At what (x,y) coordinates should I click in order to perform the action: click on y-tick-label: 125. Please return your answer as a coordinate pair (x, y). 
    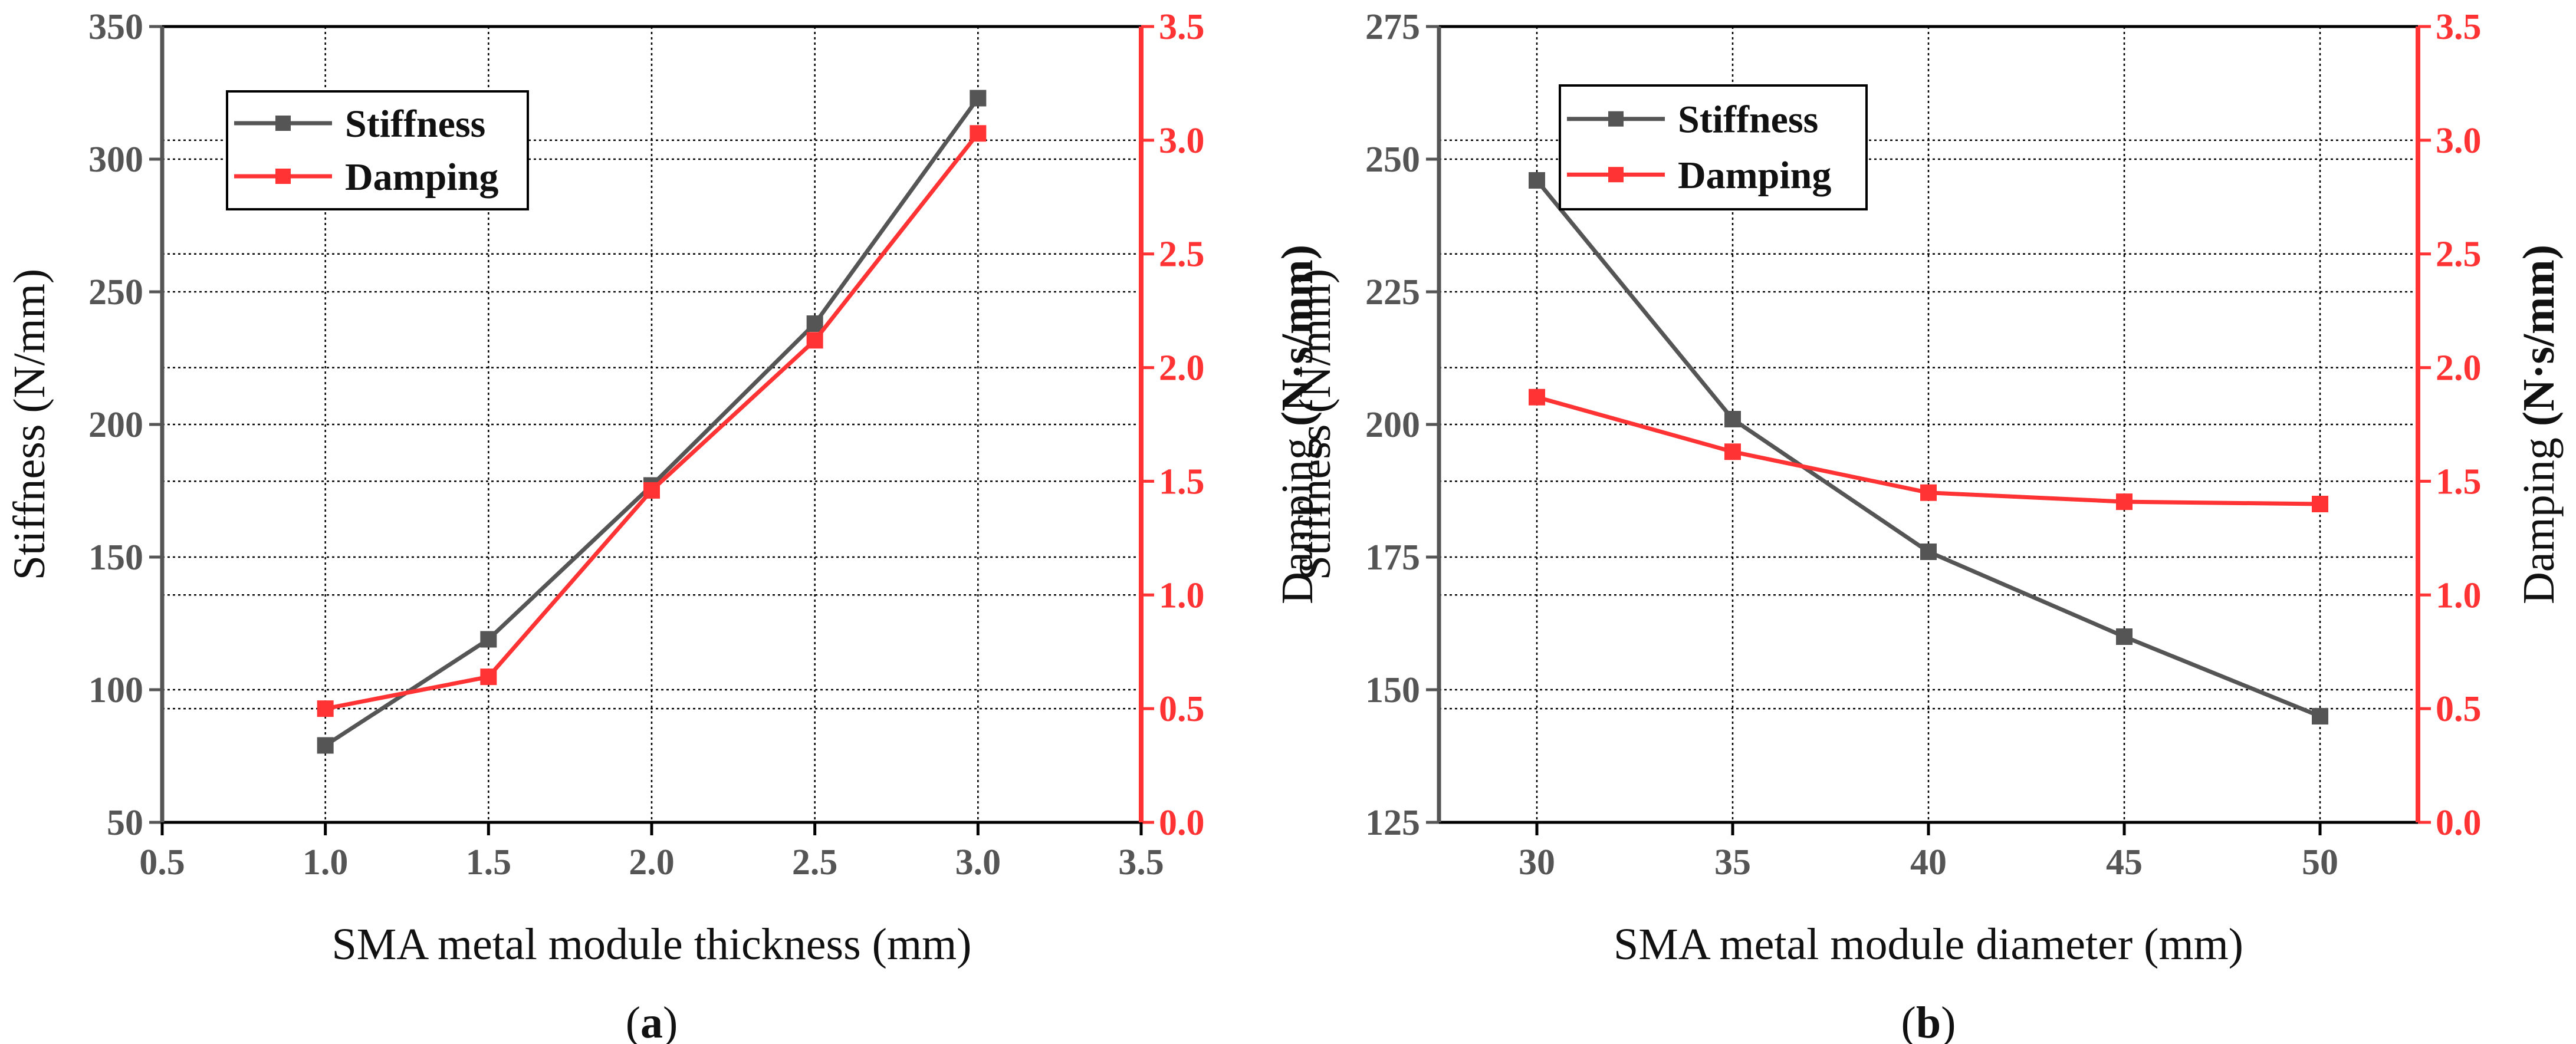
    Looking at the image, I should click on (1392, 823).